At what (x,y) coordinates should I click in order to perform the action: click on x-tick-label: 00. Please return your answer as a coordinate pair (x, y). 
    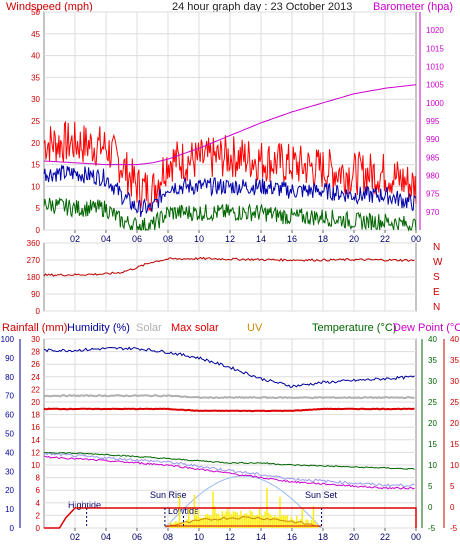
    Looking at the image, I should click on (416, 537).